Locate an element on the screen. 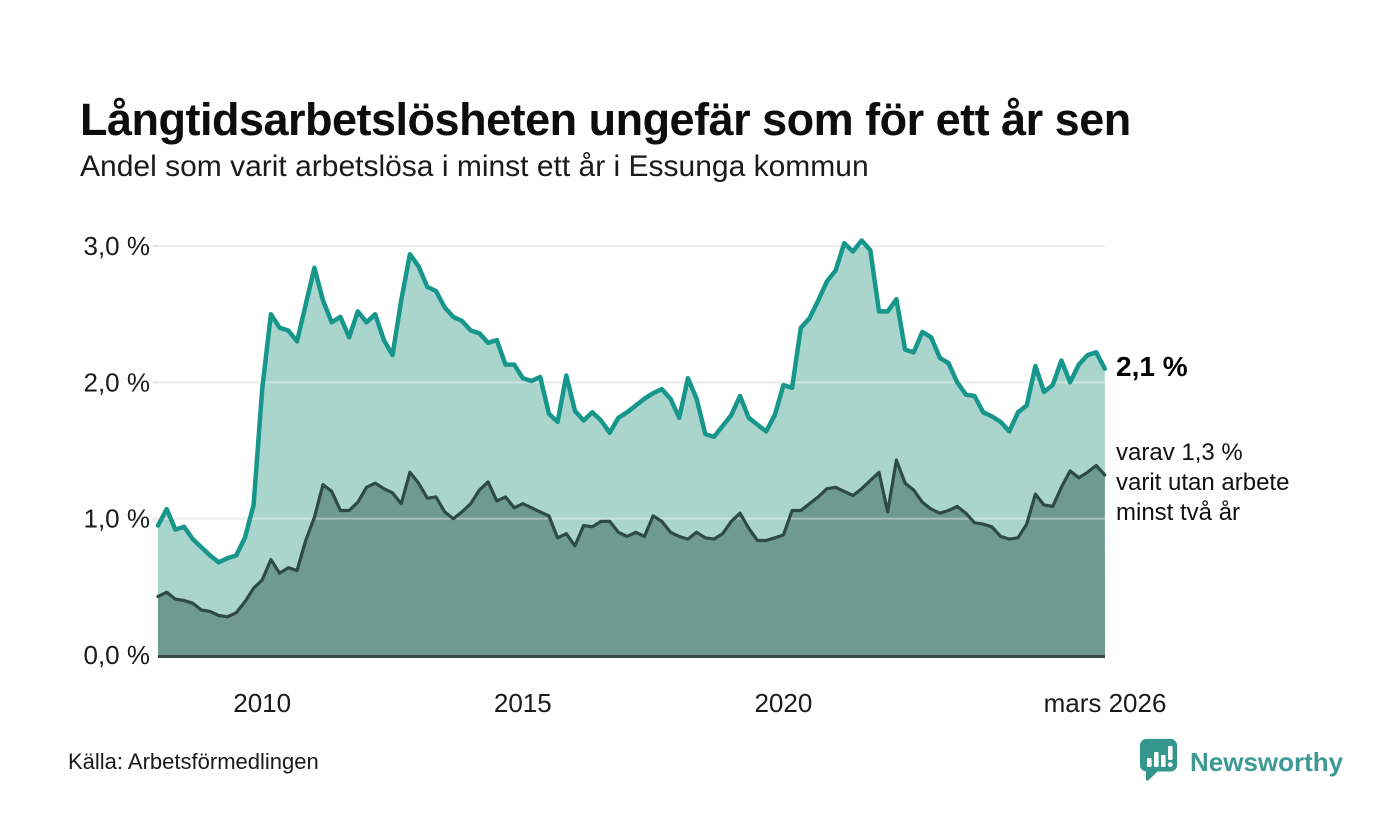 This screenshot has height=840, width=1400. x-tick-label: mars 2026 is located at coordinates (1105, 703).